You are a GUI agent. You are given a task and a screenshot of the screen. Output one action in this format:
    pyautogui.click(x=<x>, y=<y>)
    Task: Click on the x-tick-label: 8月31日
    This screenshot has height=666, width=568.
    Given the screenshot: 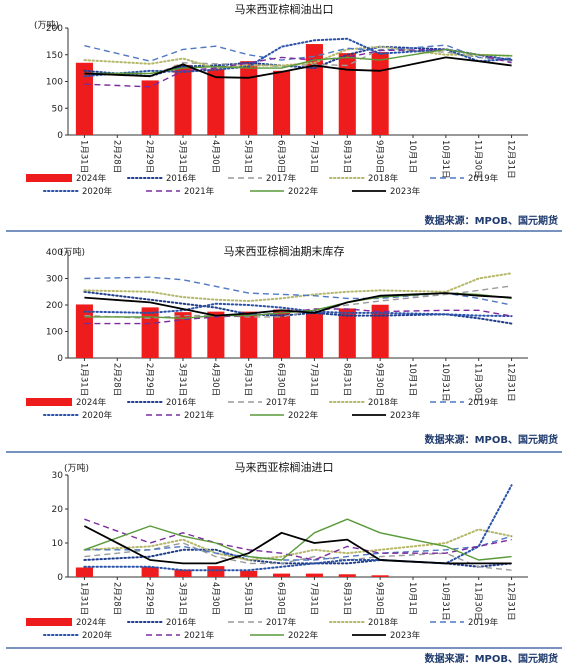 What is the action you would take?
    pyautogui.click(x=346, y=598)
    